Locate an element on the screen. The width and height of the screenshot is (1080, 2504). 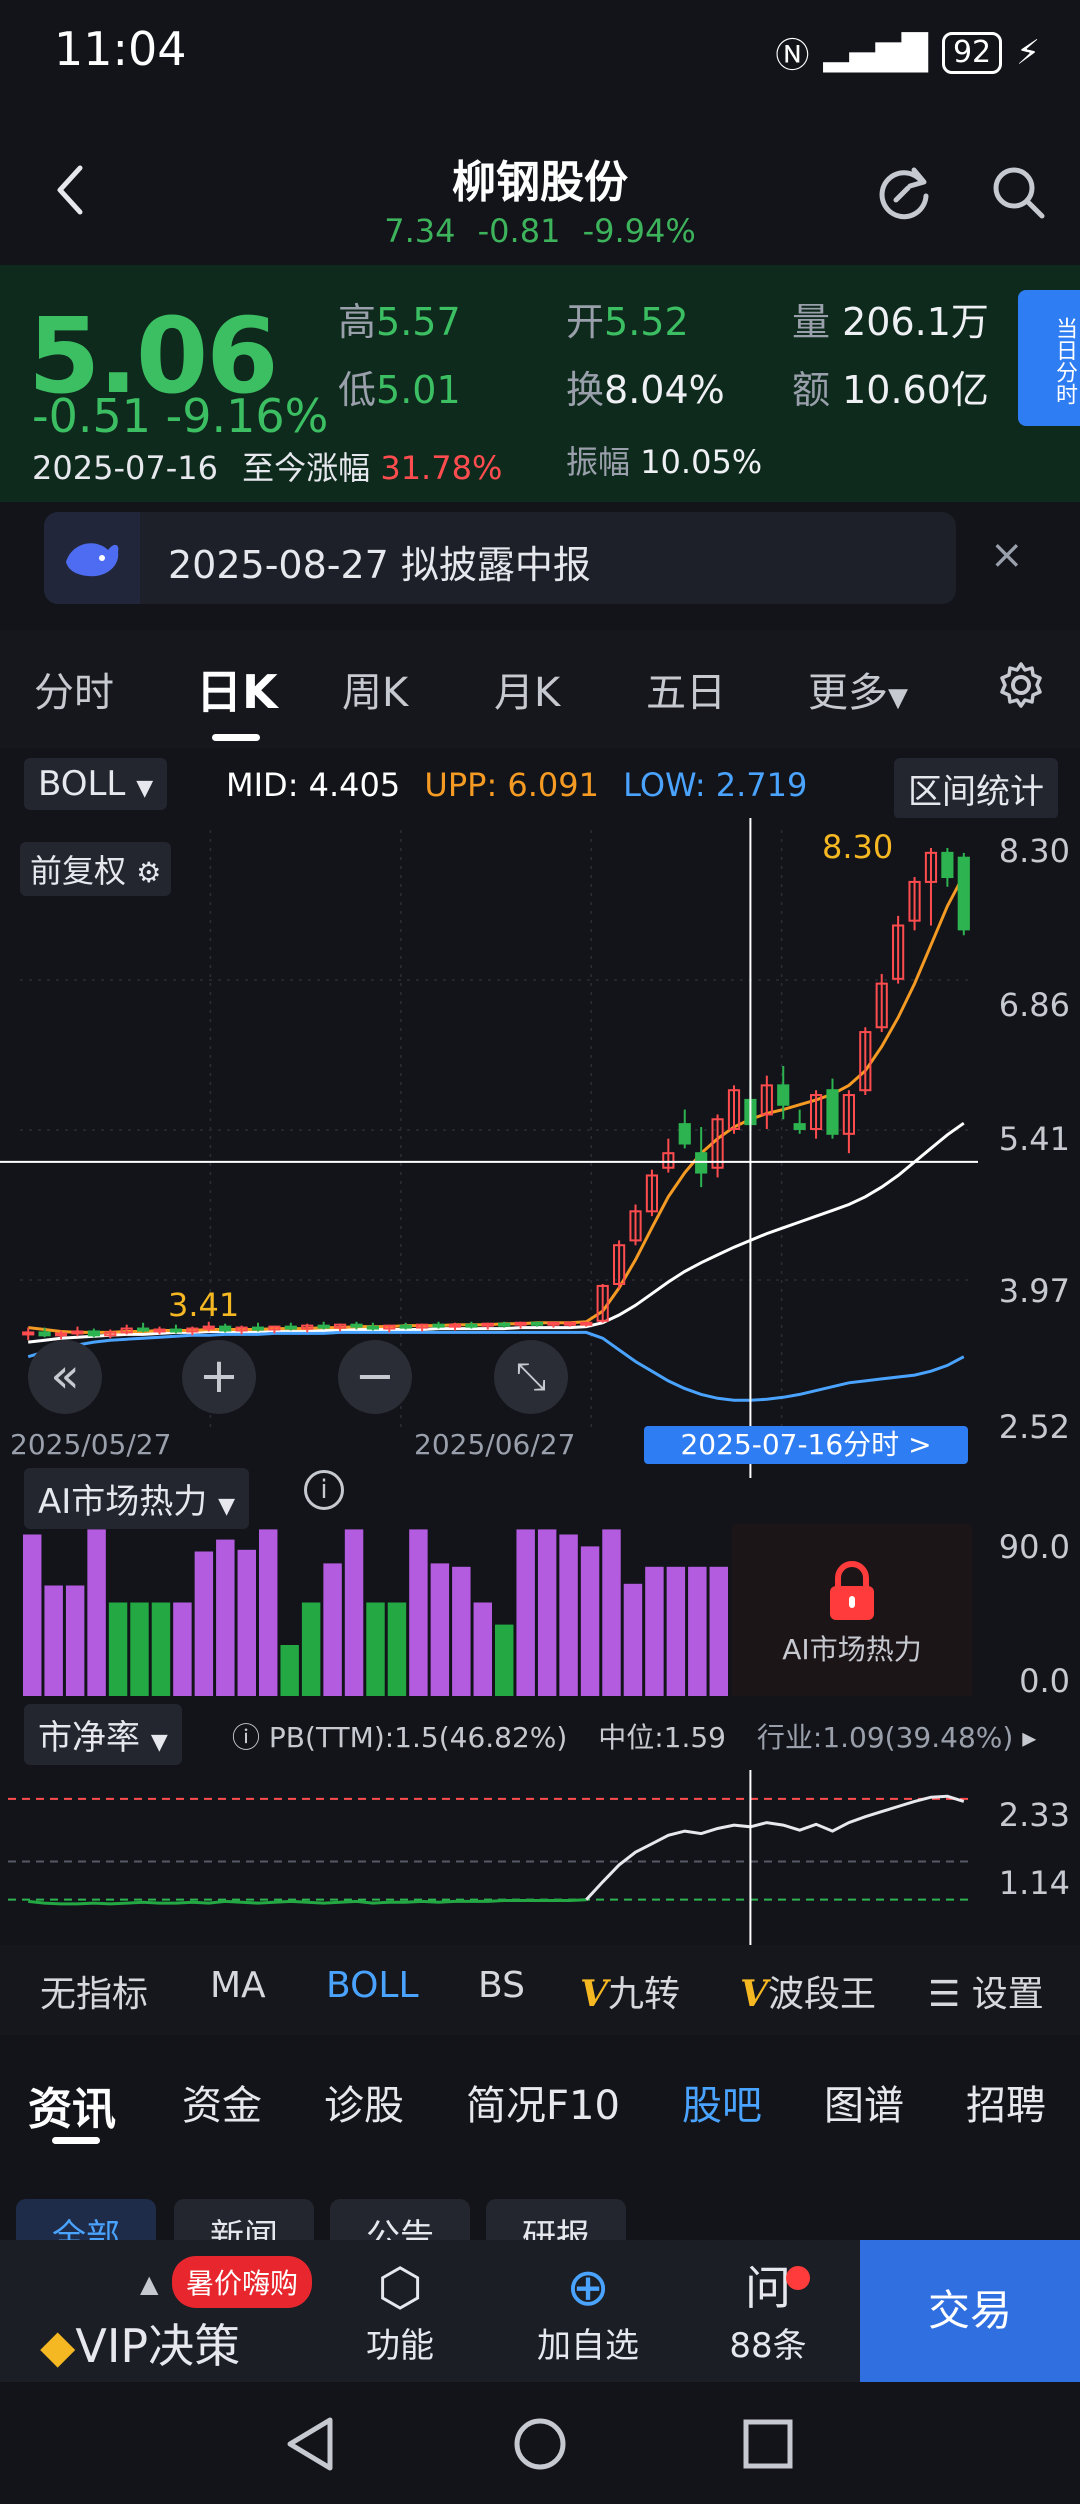
notice-card: 2025-08-27 拟披露中报 is located at coordinates (500, 558).